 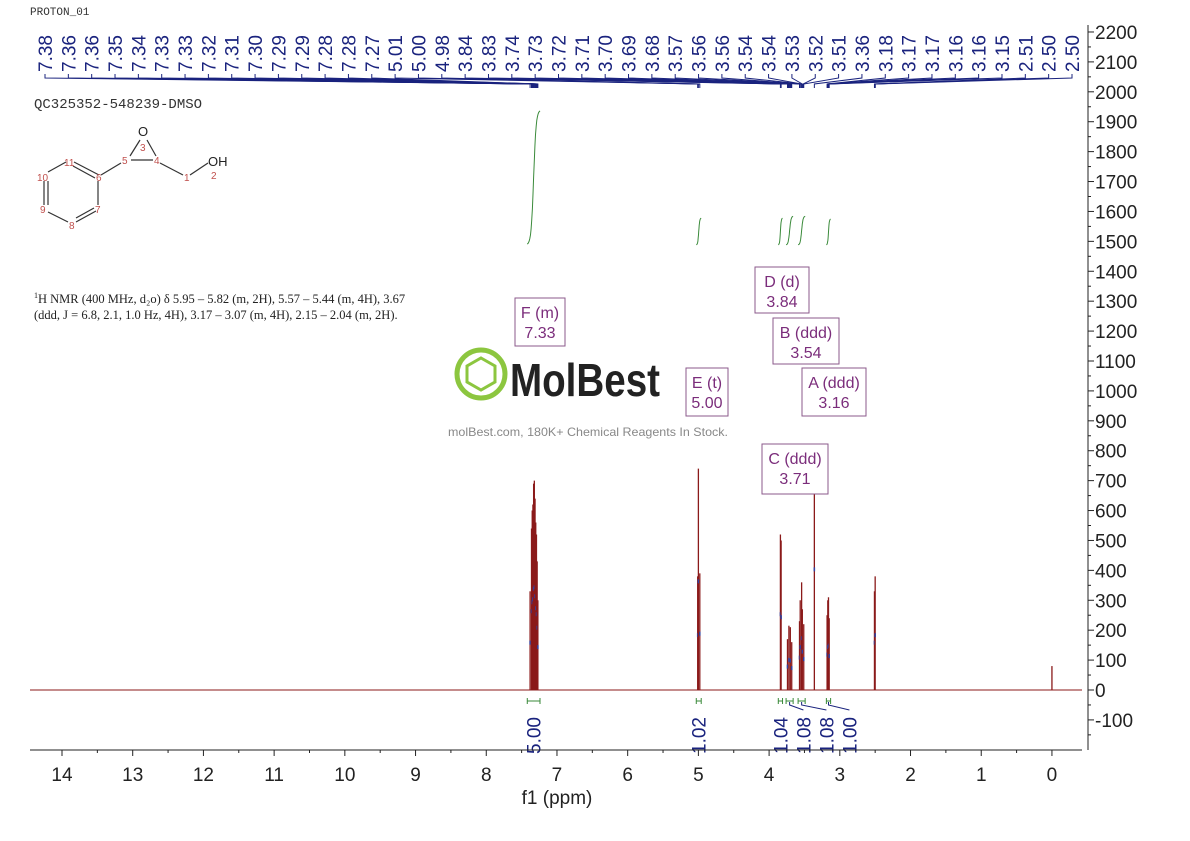 What do you see at coordinates (157, 161) in the screenshot?
I see `atom-label: 4` at bounding box center [157, 161].